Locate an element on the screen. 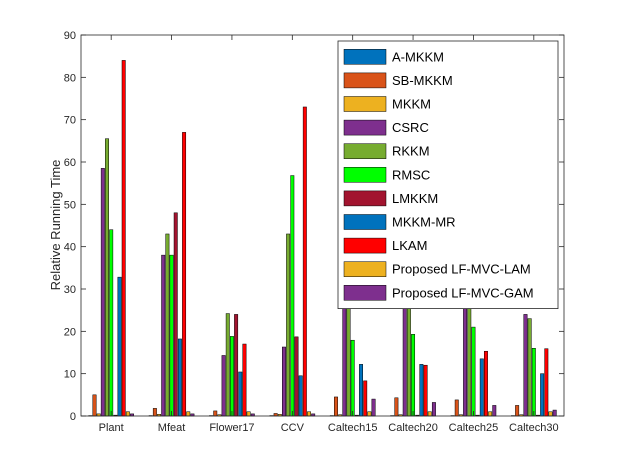  legend-label: SB-MKKM is located at coordinates (422, 80).